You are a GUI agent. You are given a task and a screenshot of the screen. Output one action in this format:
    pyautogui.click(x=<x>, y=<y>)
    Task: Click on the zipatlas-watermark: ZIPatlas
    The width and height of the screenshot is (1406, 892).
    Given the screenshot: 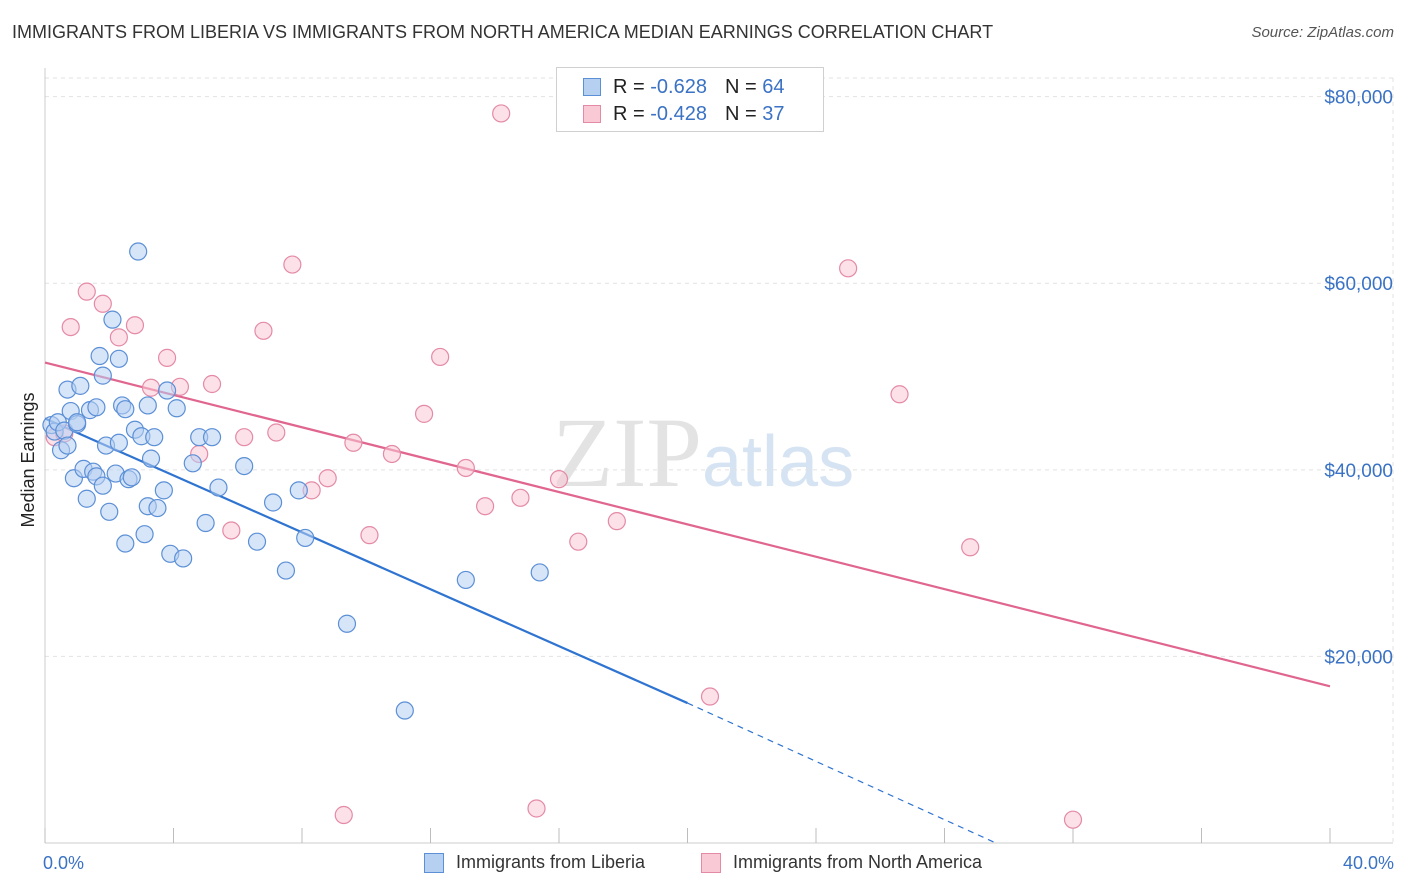 What is the action you would take?
    pyautogui.click(x=703, y=452)
    